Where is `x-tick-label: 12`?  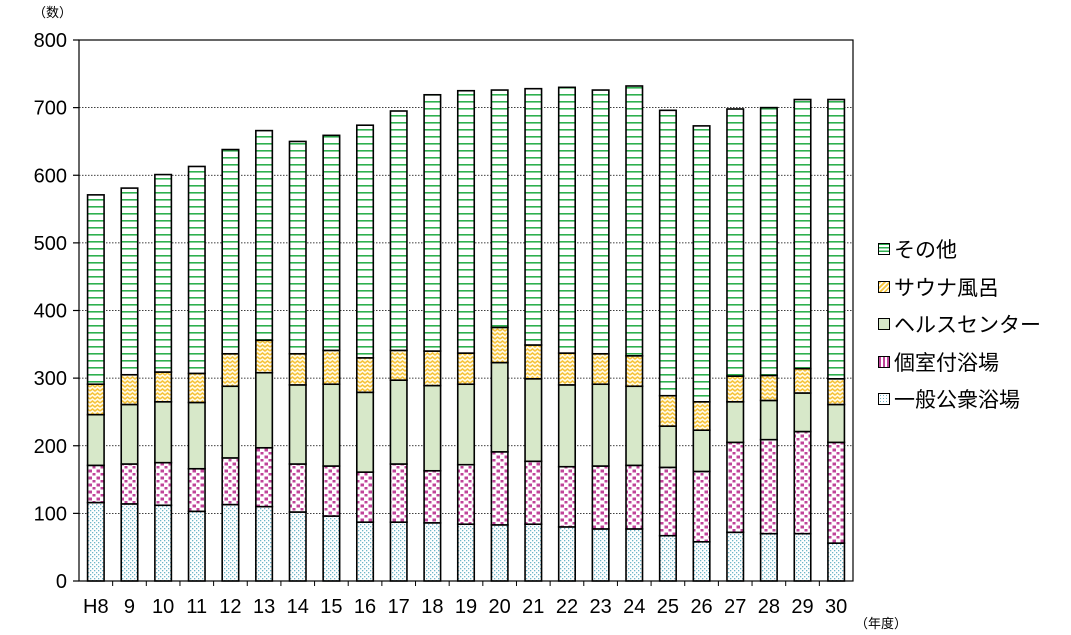
x-tick-label: 12 is located at coordinates (230, 607).